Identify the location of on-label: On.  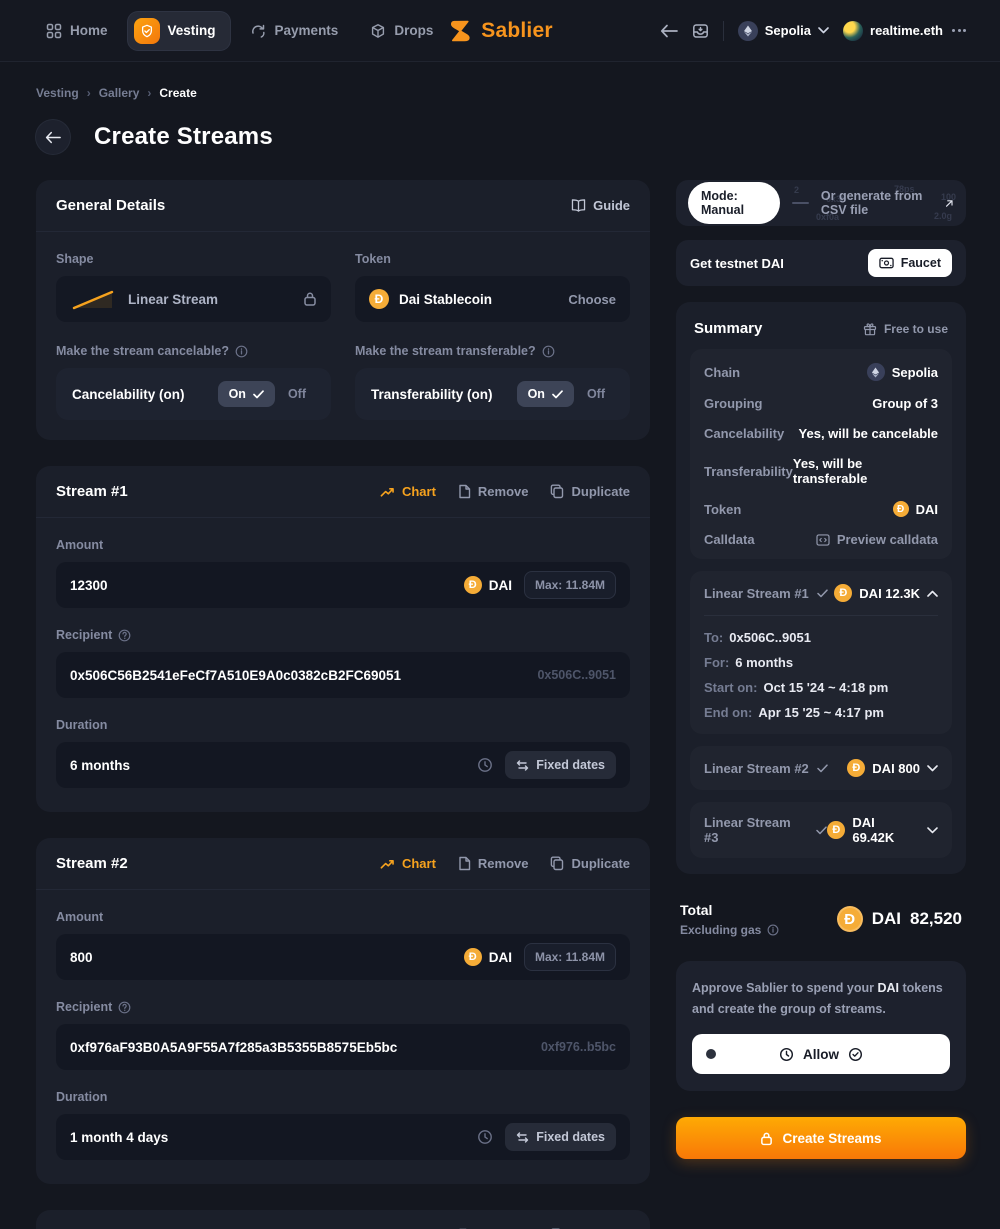
(536, 394).